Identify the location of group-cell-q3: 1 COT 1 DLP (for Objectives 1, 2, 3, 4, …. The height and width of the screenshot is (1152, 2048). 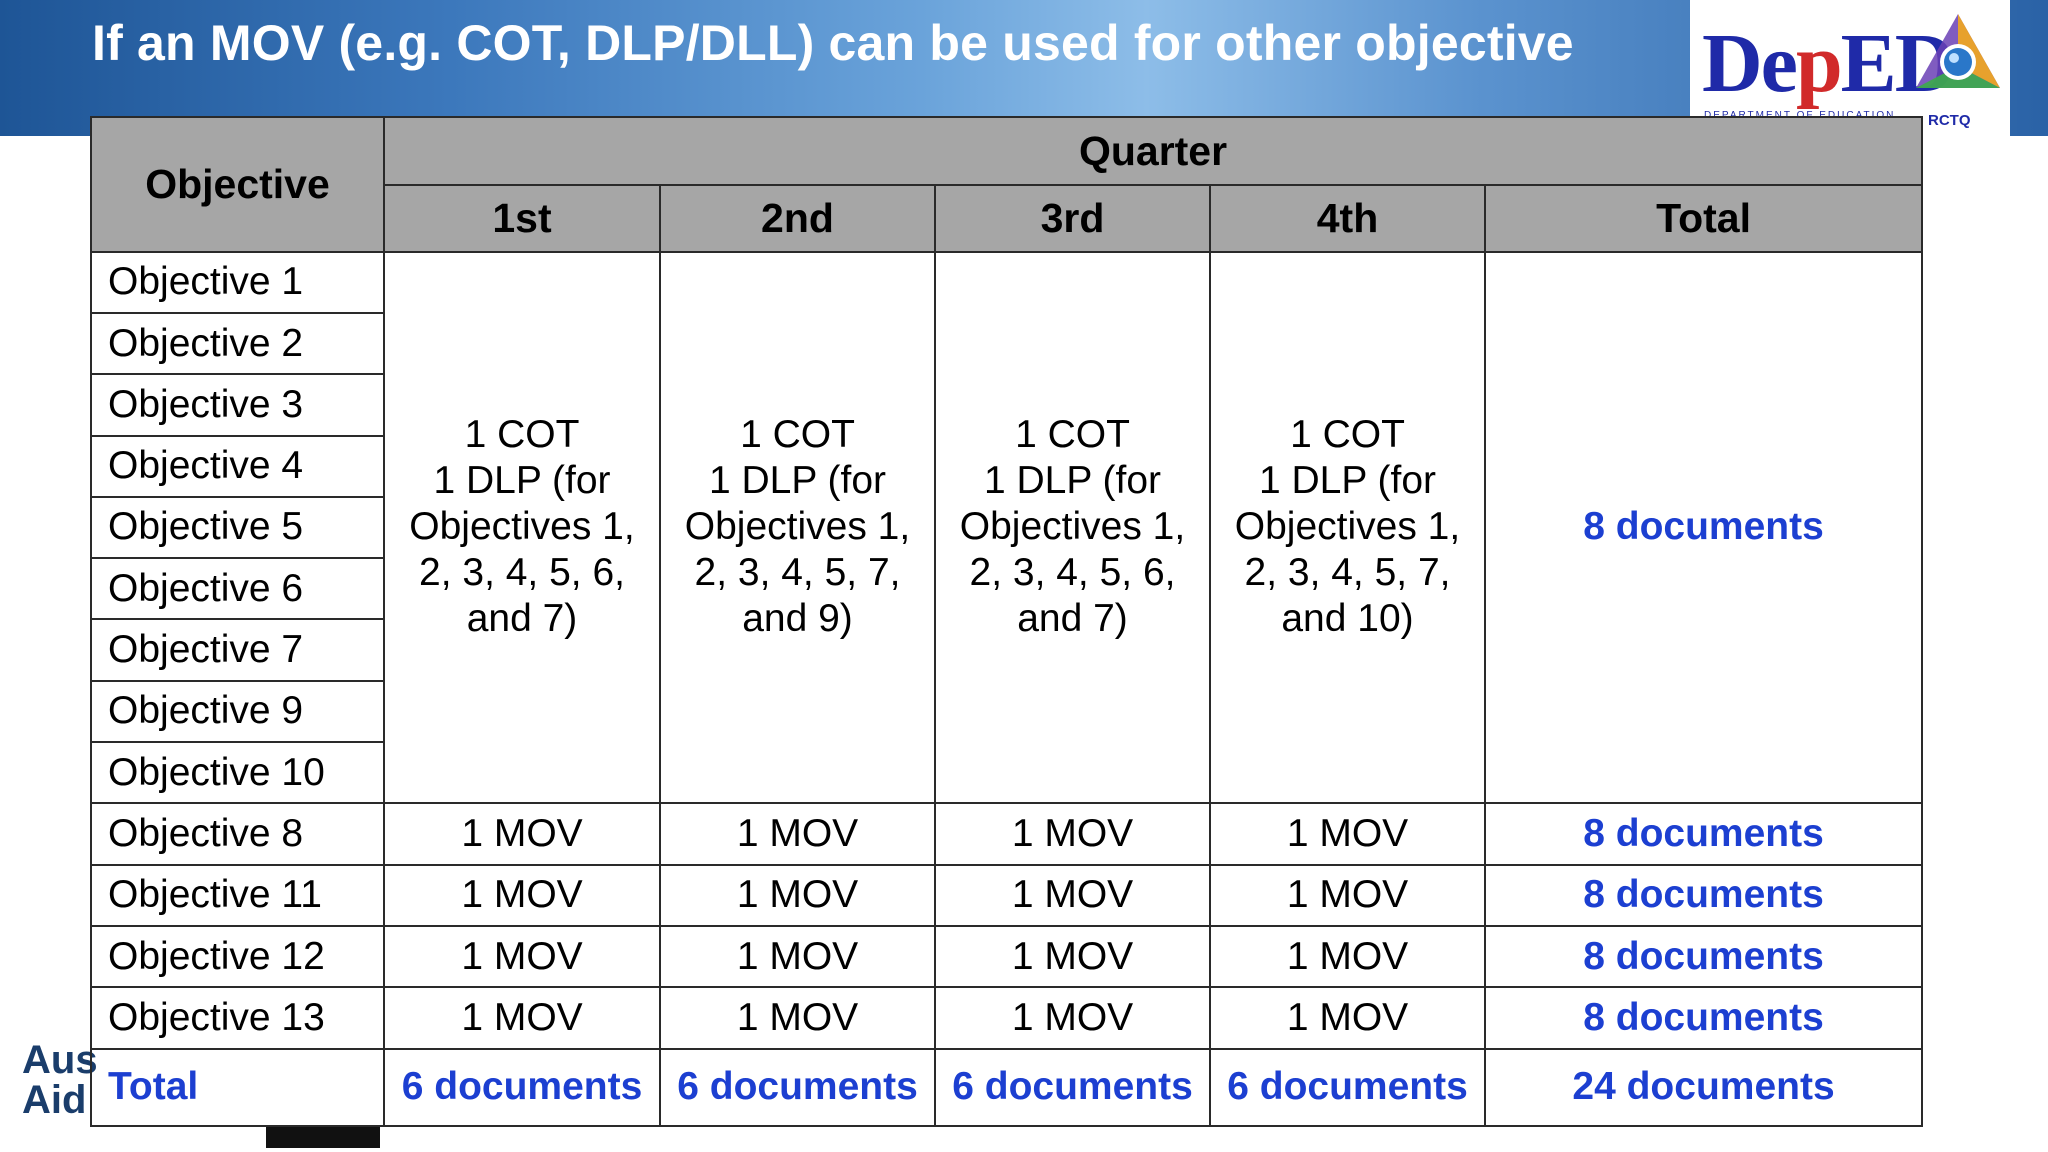
(1072, 527).